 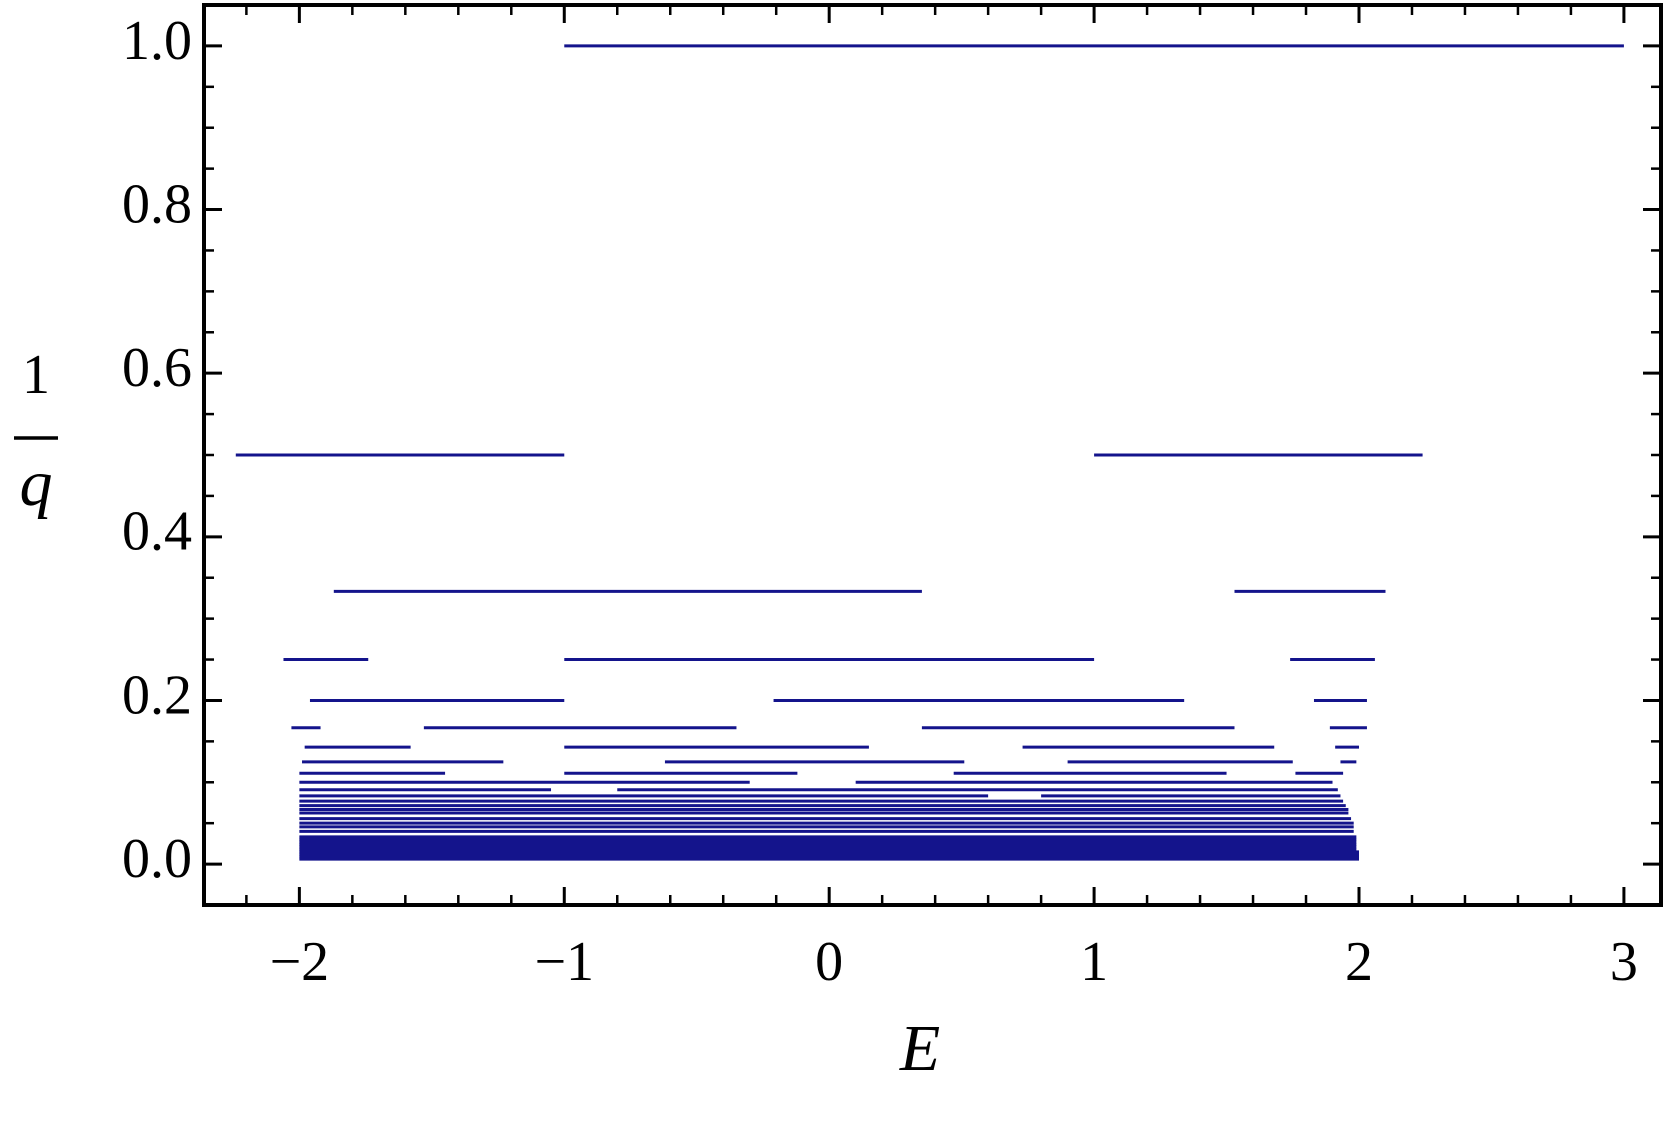 I want to click on x-axis-title: E, so click(x=919, y=1048).